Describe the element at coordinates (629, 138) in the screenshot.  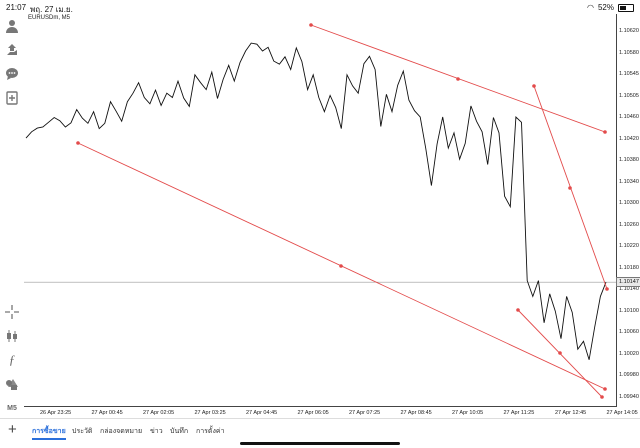
I see `y-tick-label: 1.10420` at that location.